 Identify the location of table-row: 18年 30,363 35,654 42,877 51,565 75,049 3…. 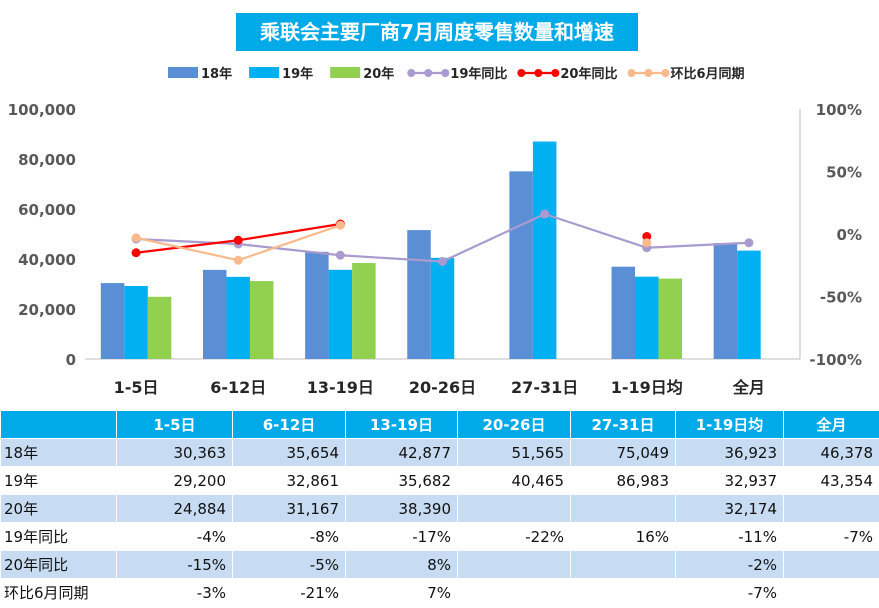
(439, 452).